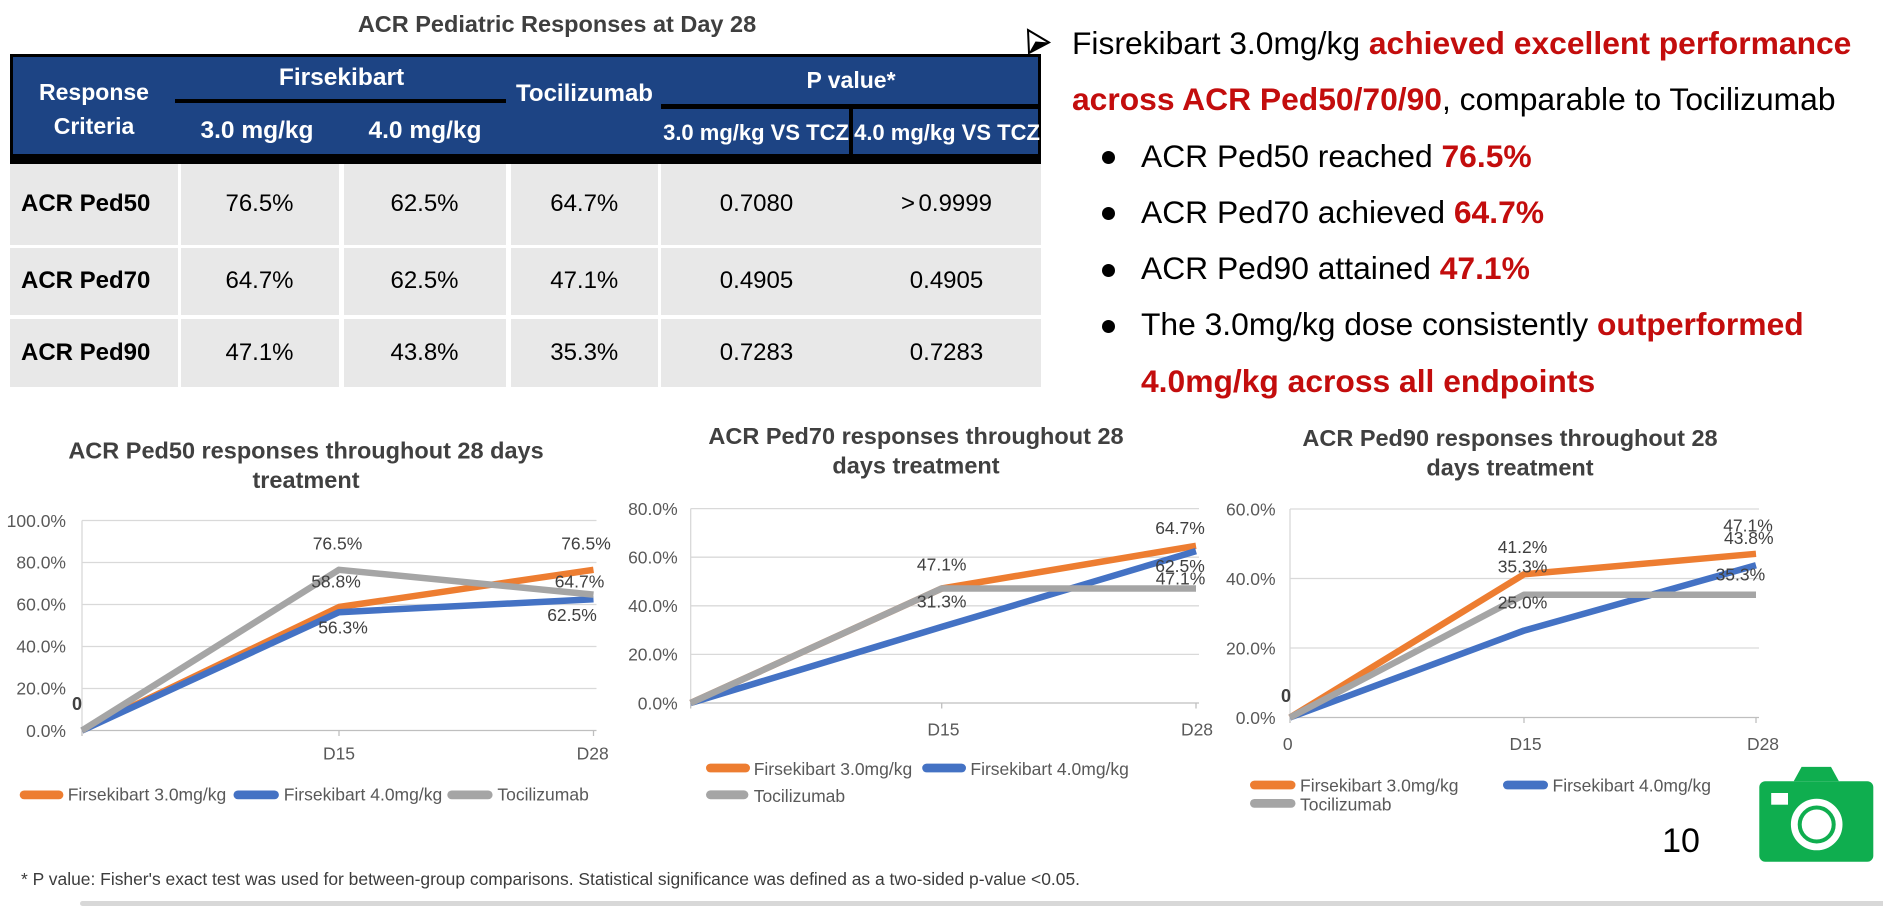 This screenshot has width=1883, height=907. What do you see at coordinates (343, 628) in the screenshot?
I see `svg-text: 56.3%` at bounding box center [343, 628].